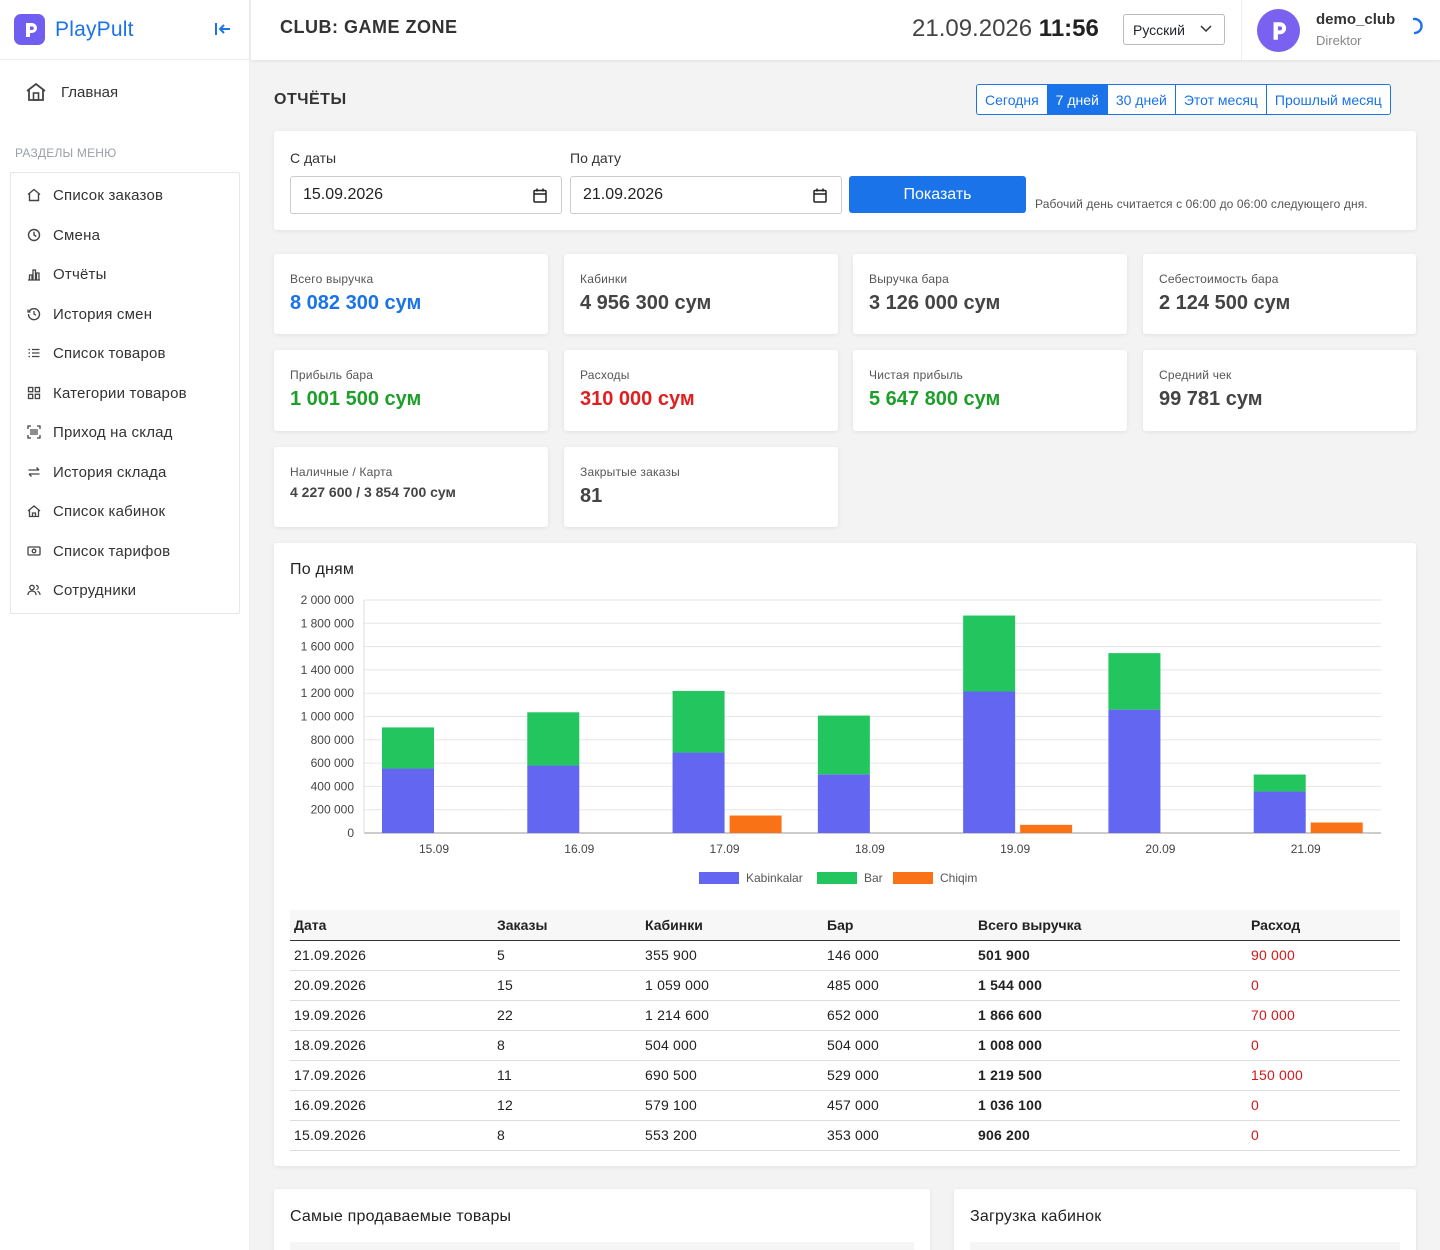  What do you see at coordinates (1220, 99) in the screenshot?
I see `range-this-month-button: Этот месяц` at bounding box center [1220, 99].